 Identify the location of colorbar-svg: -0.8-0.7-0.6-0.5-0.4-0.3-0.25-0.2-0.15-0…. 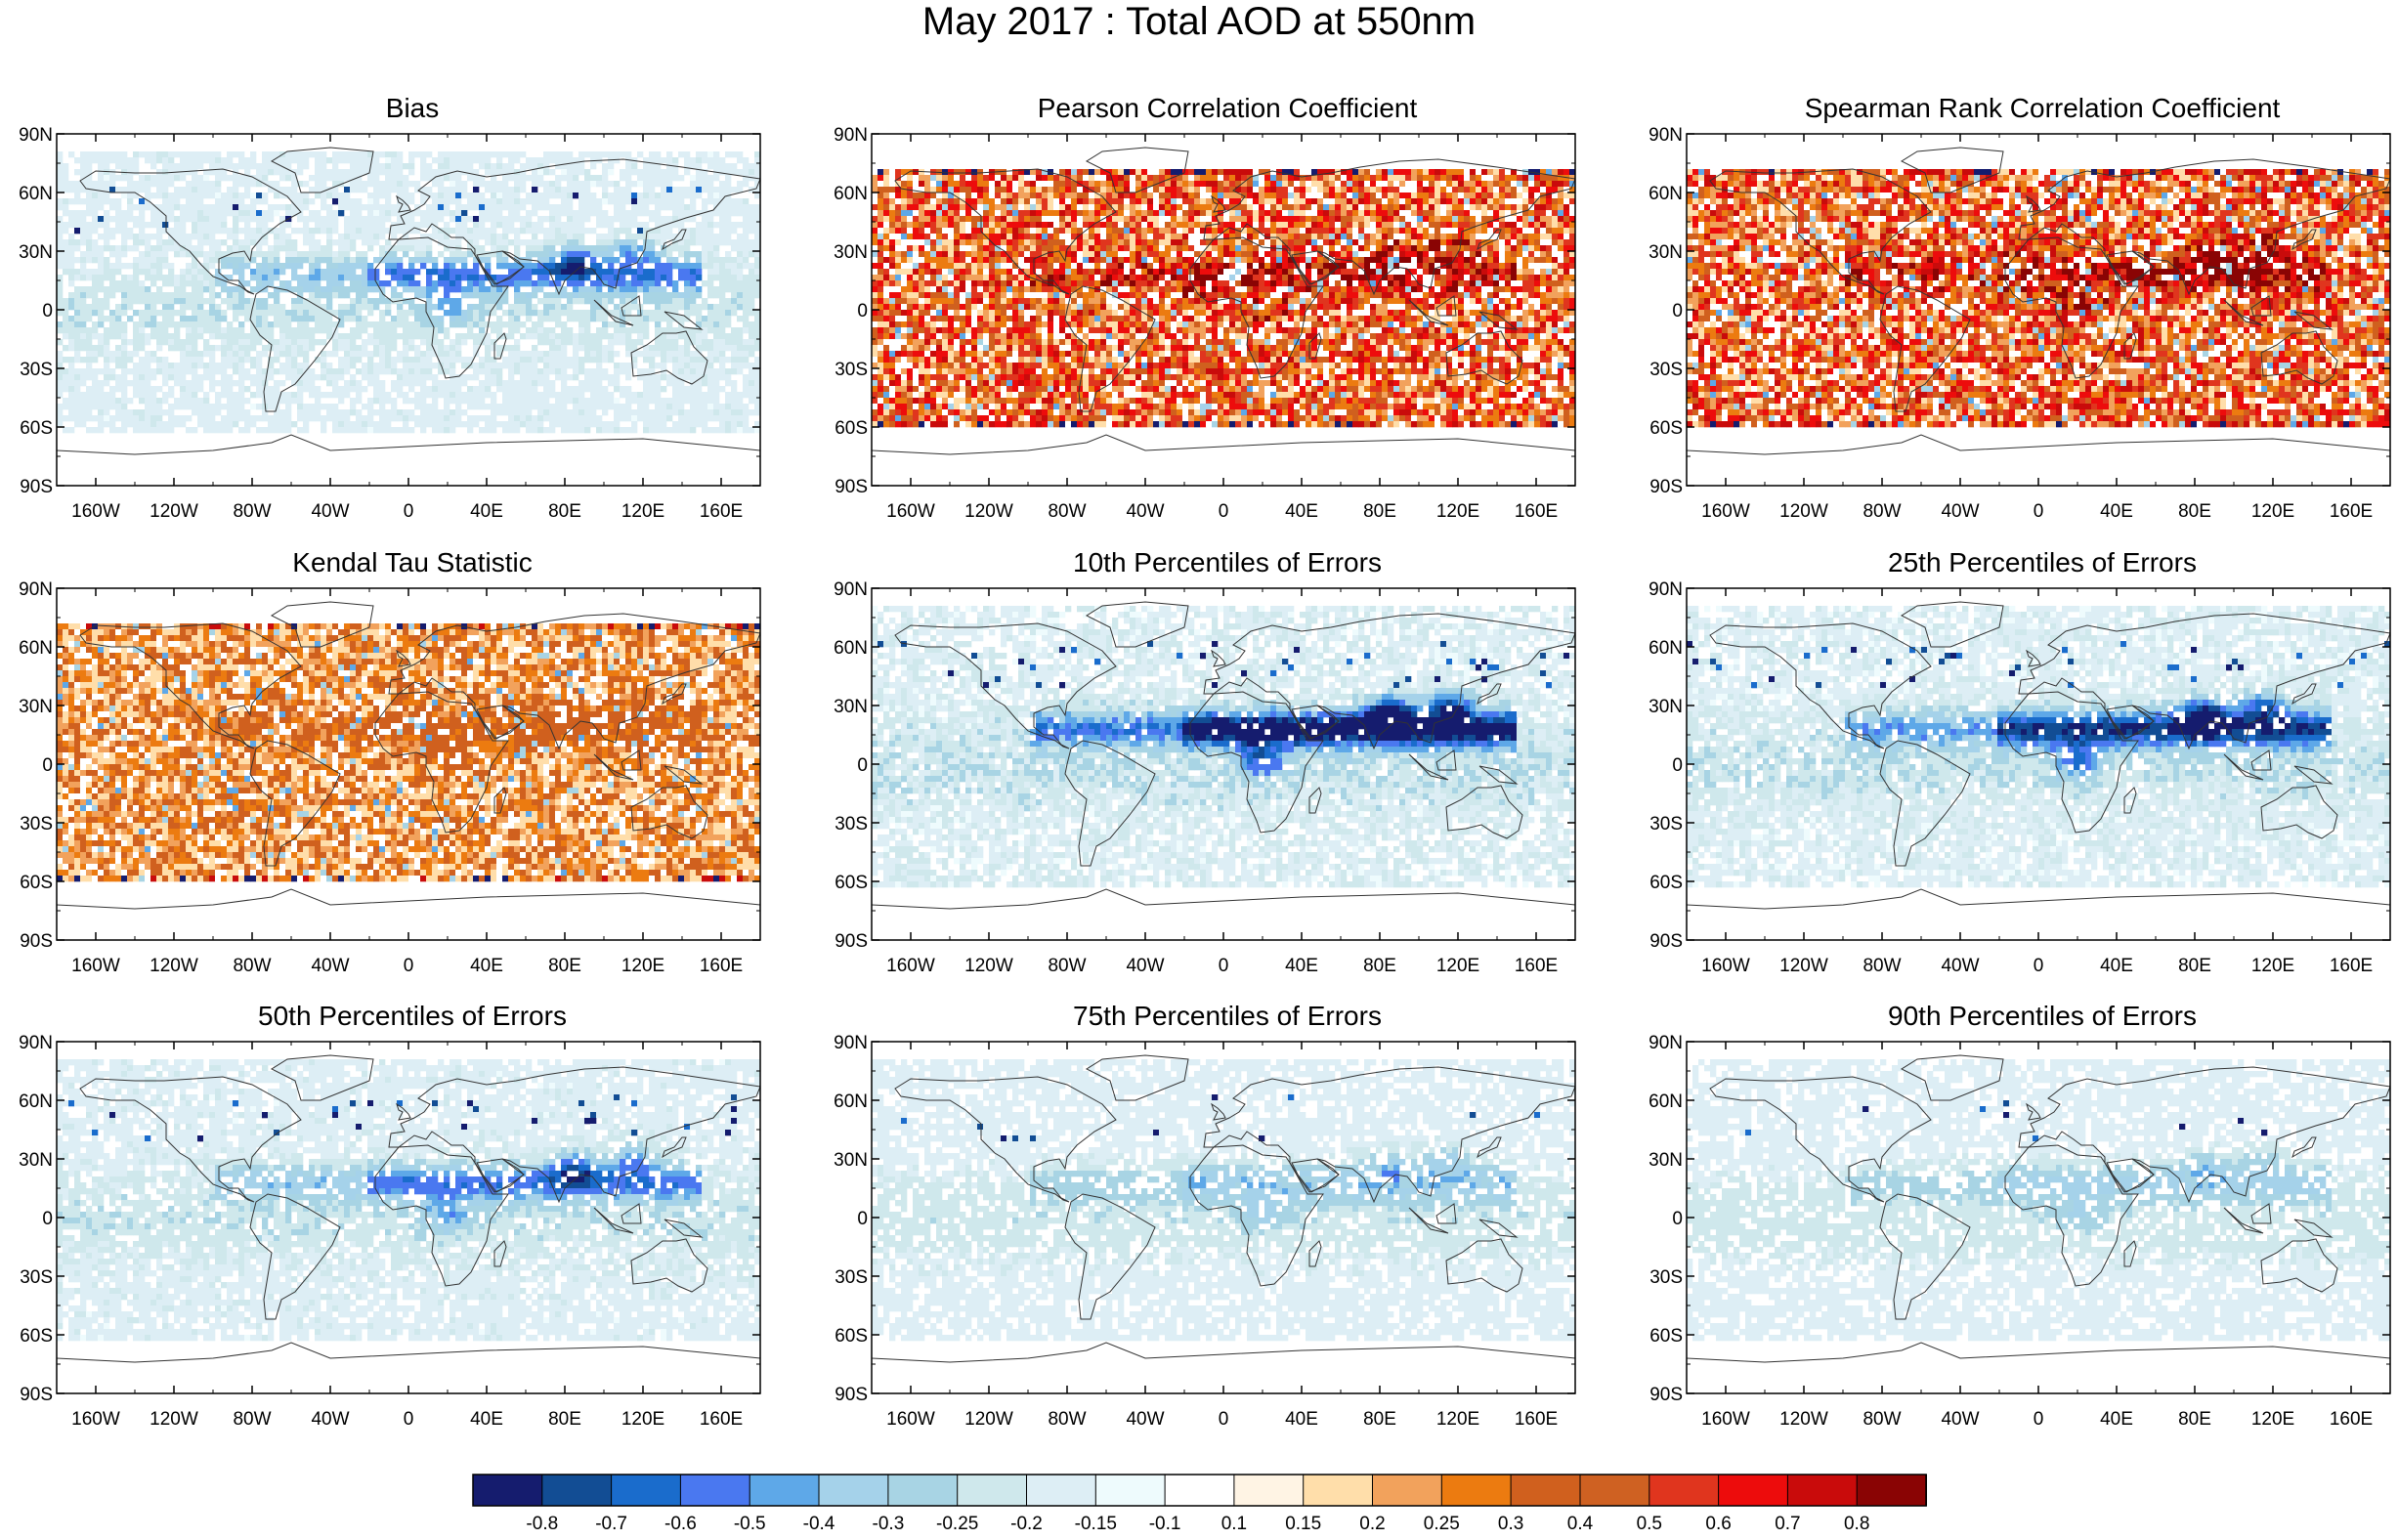
(1199, 1503).